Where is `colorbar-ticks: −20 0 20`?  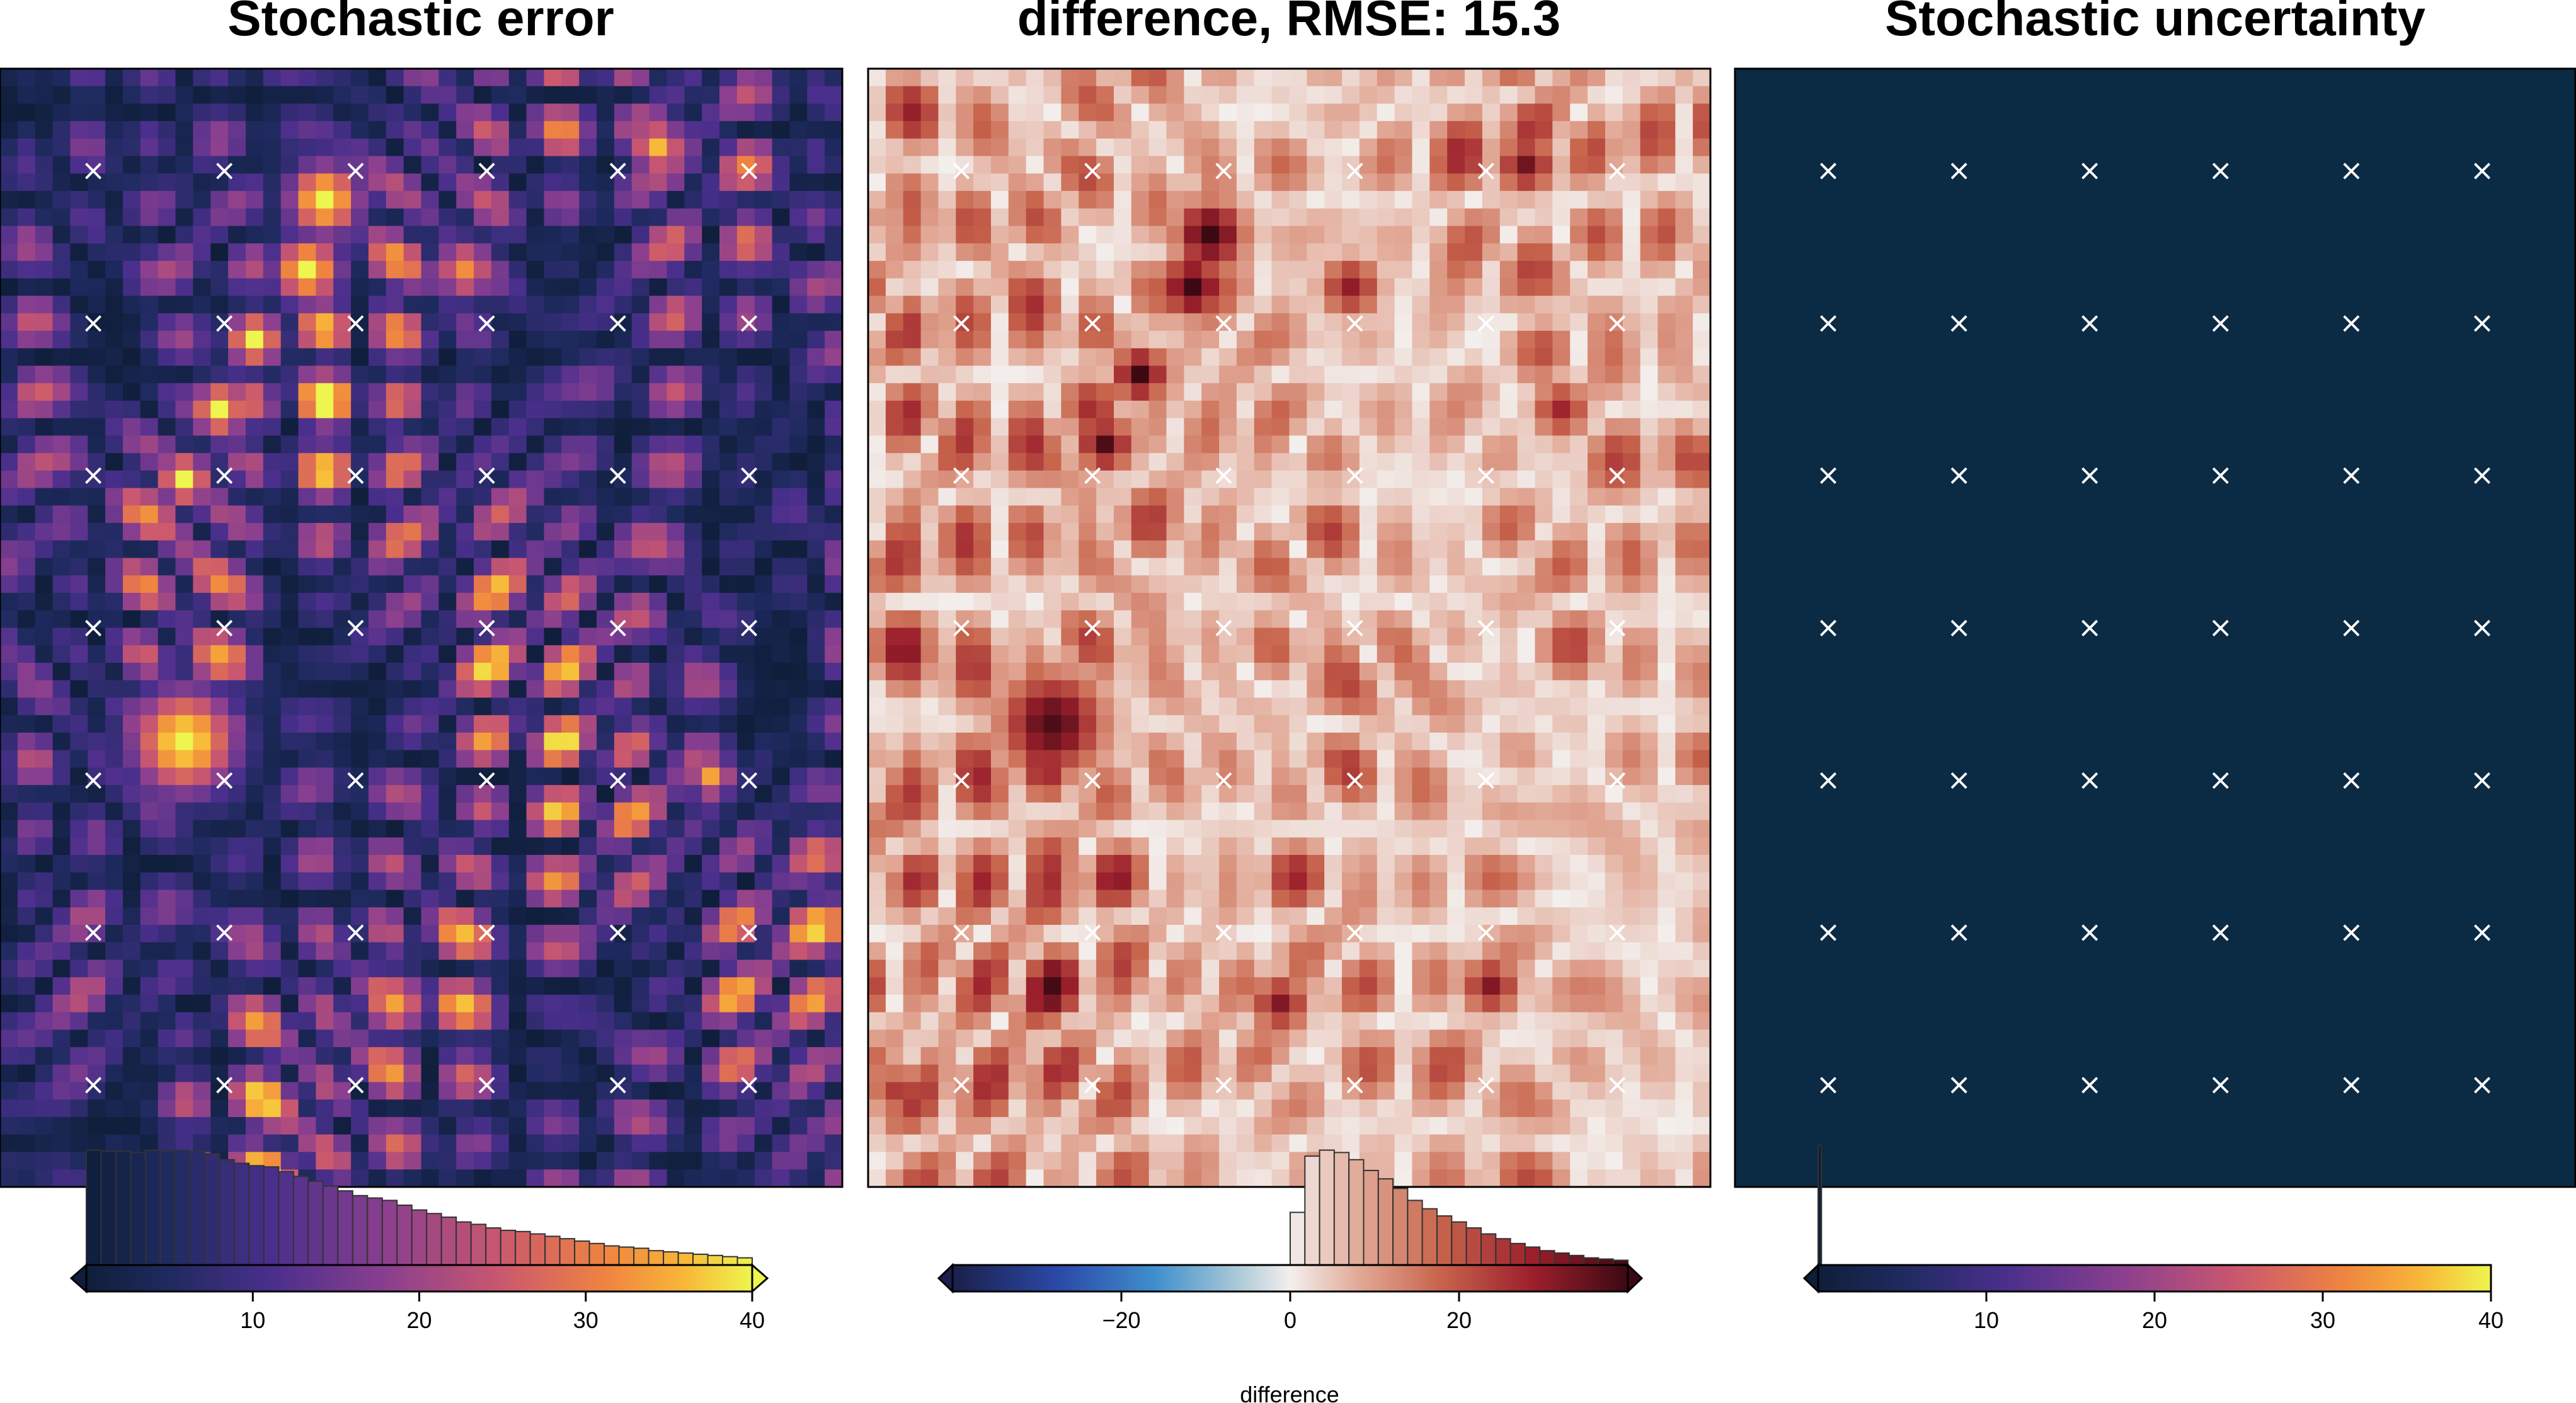
colorbar-ticks: −20 0 20 is located at coordinates (1287, 1312).